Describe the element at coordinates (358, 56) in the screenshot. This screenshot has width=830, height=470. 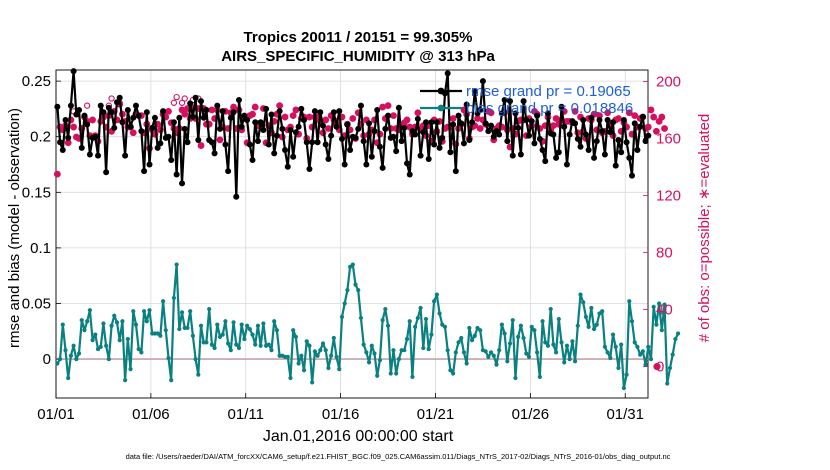
I see `chart-title-line2: AIRS_SPECIFIC_HUMIDITY @ 313 hPa` at that location.